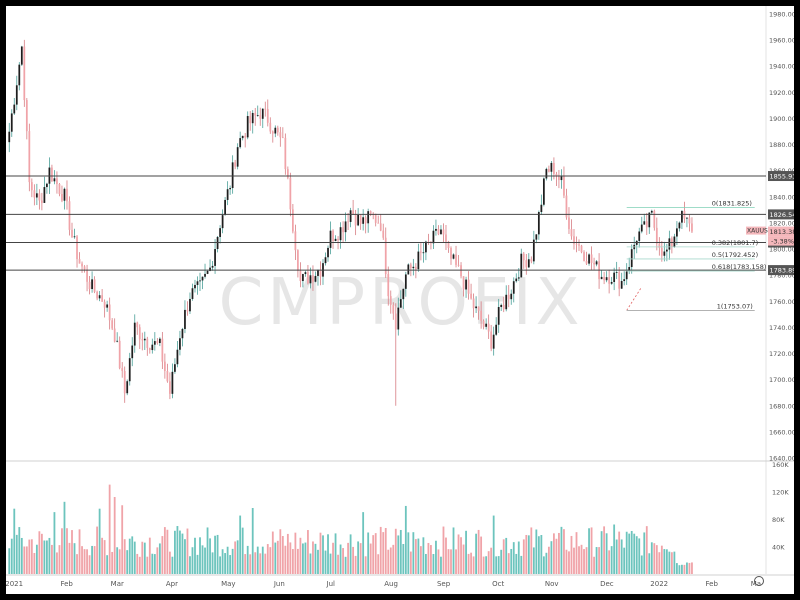  What do you see at coordinates (659, 584) in the screenshot?
I see `time-tick-label: 2022` at bounding box center [659, 584].